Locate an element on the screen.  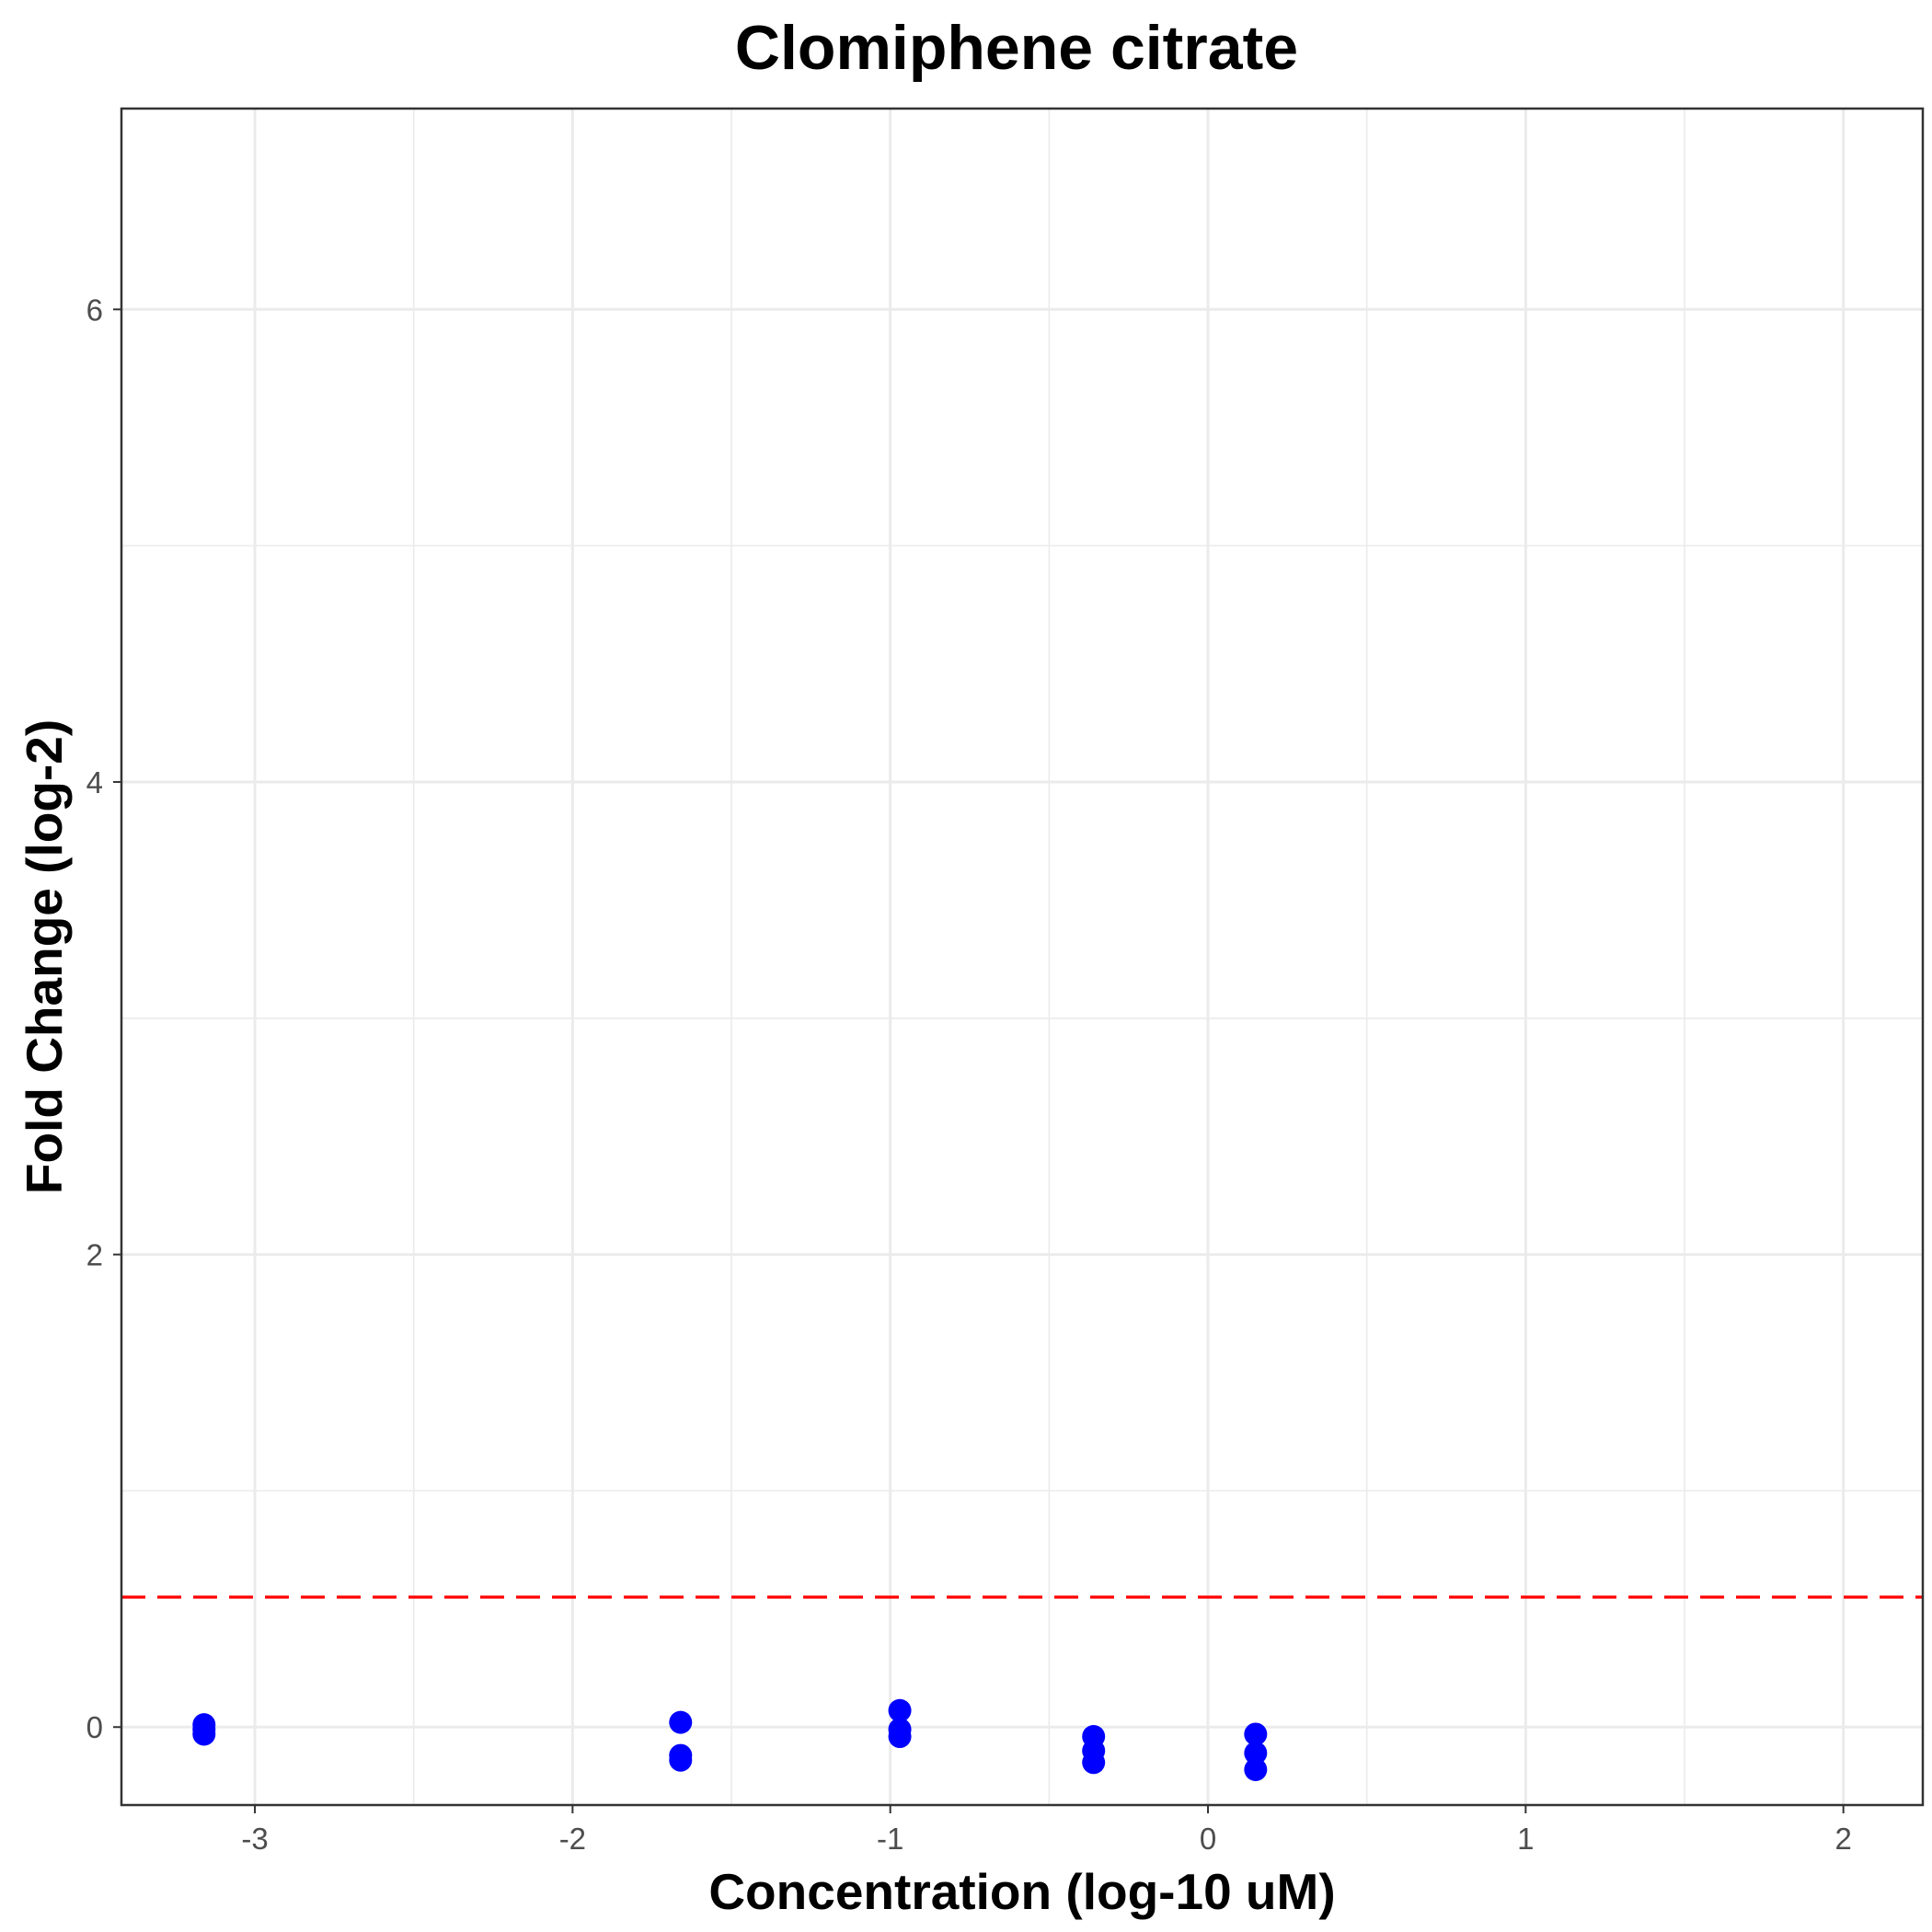
x-tick-label: -2 is located at coordinates (572, 1839).